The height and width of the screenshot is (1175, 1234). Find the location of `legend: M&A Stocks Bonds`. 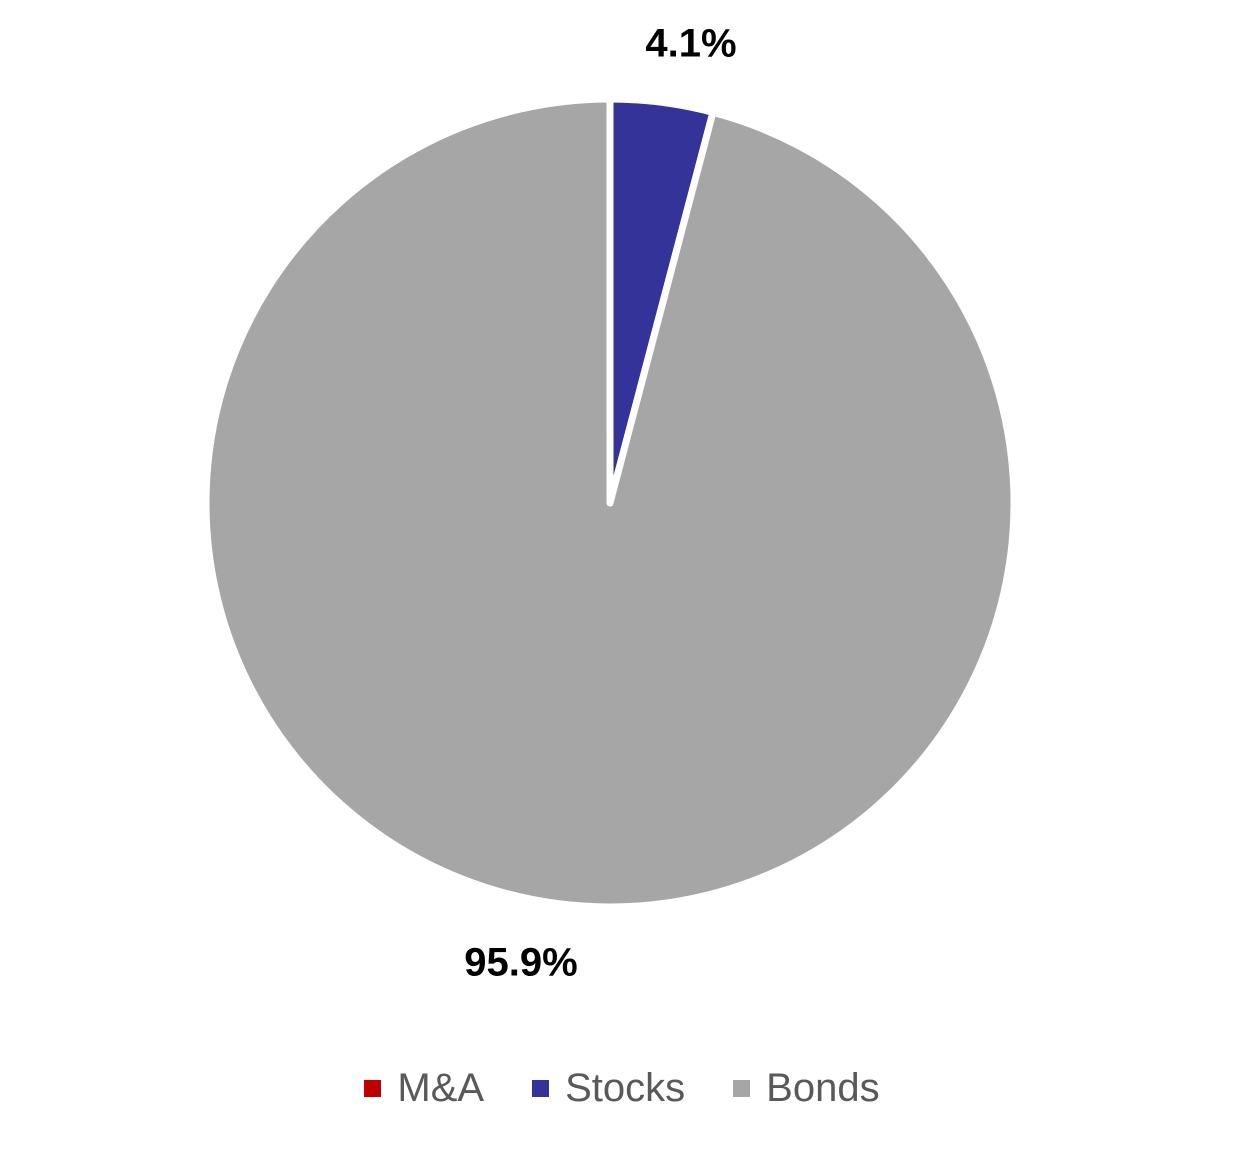

legend: M&A Stocks Bonds is located at coordinates (617, 1088).